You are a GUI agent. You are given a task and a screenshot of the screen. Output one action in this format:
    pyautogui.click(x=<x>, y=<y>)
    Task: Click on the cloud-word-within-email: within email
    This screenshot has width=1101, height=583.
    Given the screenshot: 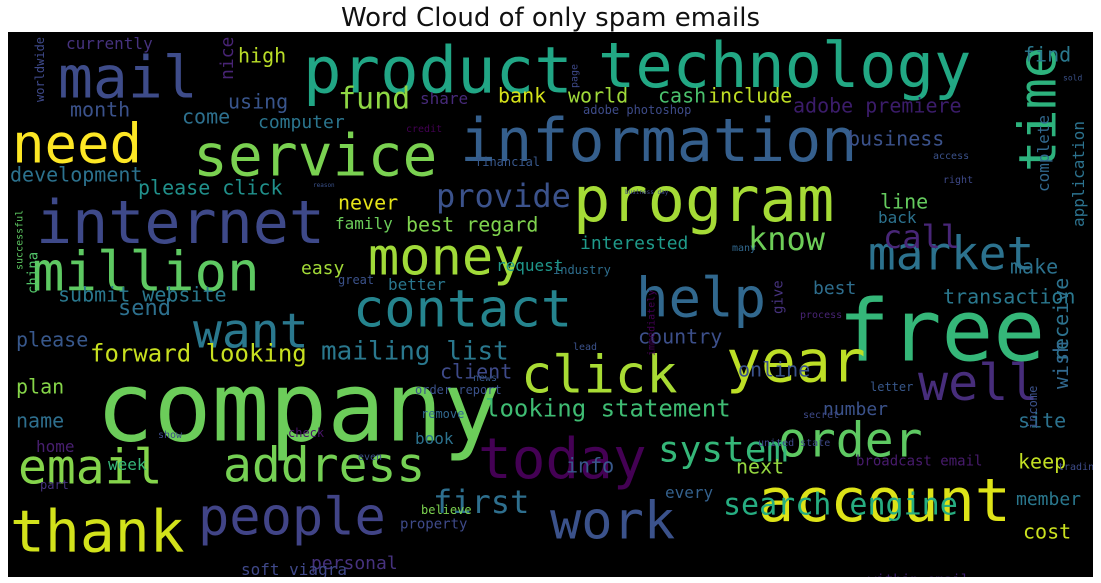 What is the action you would take?
    pyautogui.click(x=918, y=574)
    